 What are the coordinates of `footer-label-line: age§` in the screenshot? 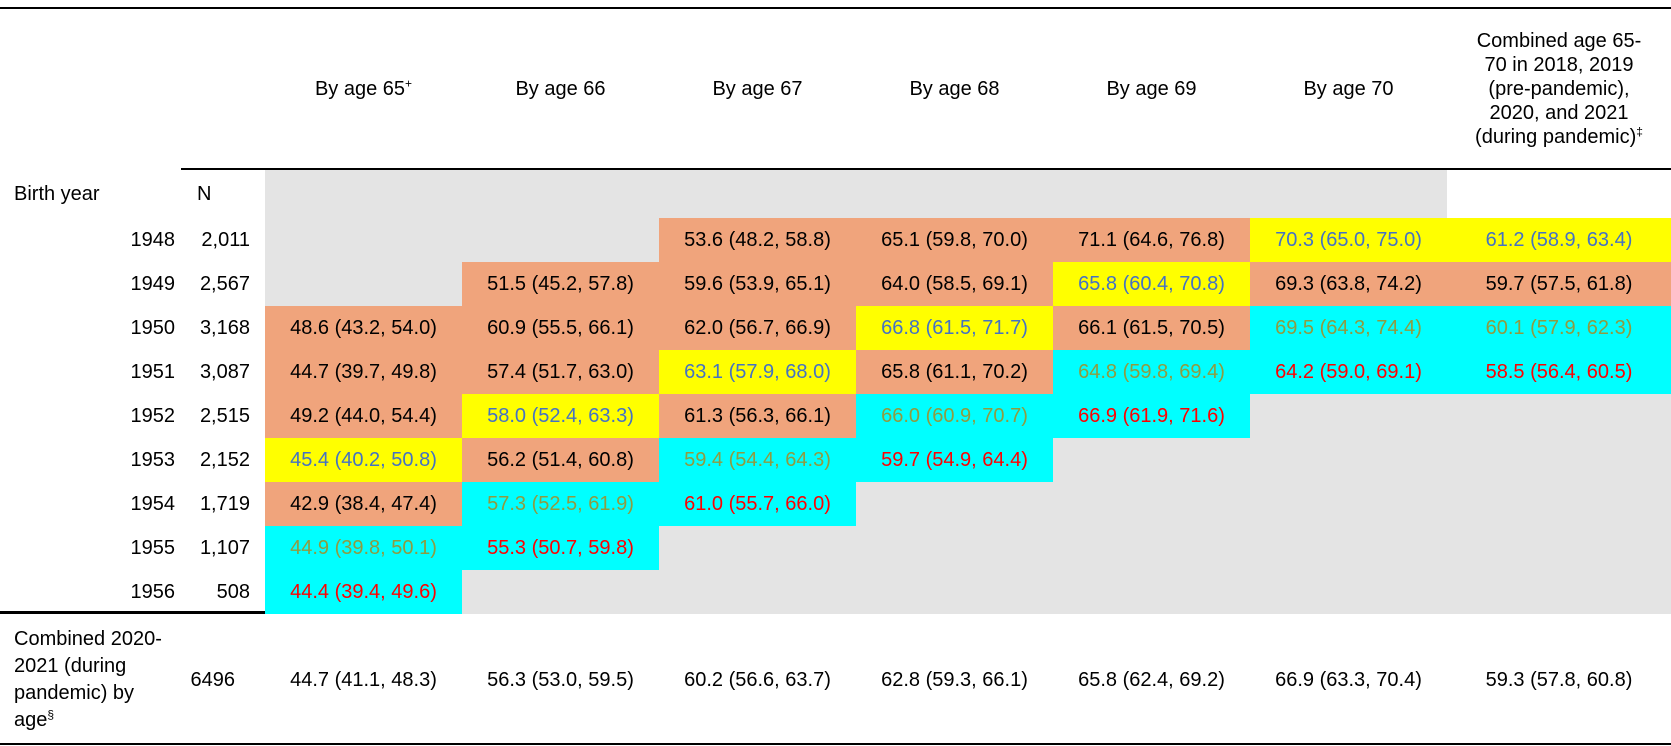 It's located at (34, 719).